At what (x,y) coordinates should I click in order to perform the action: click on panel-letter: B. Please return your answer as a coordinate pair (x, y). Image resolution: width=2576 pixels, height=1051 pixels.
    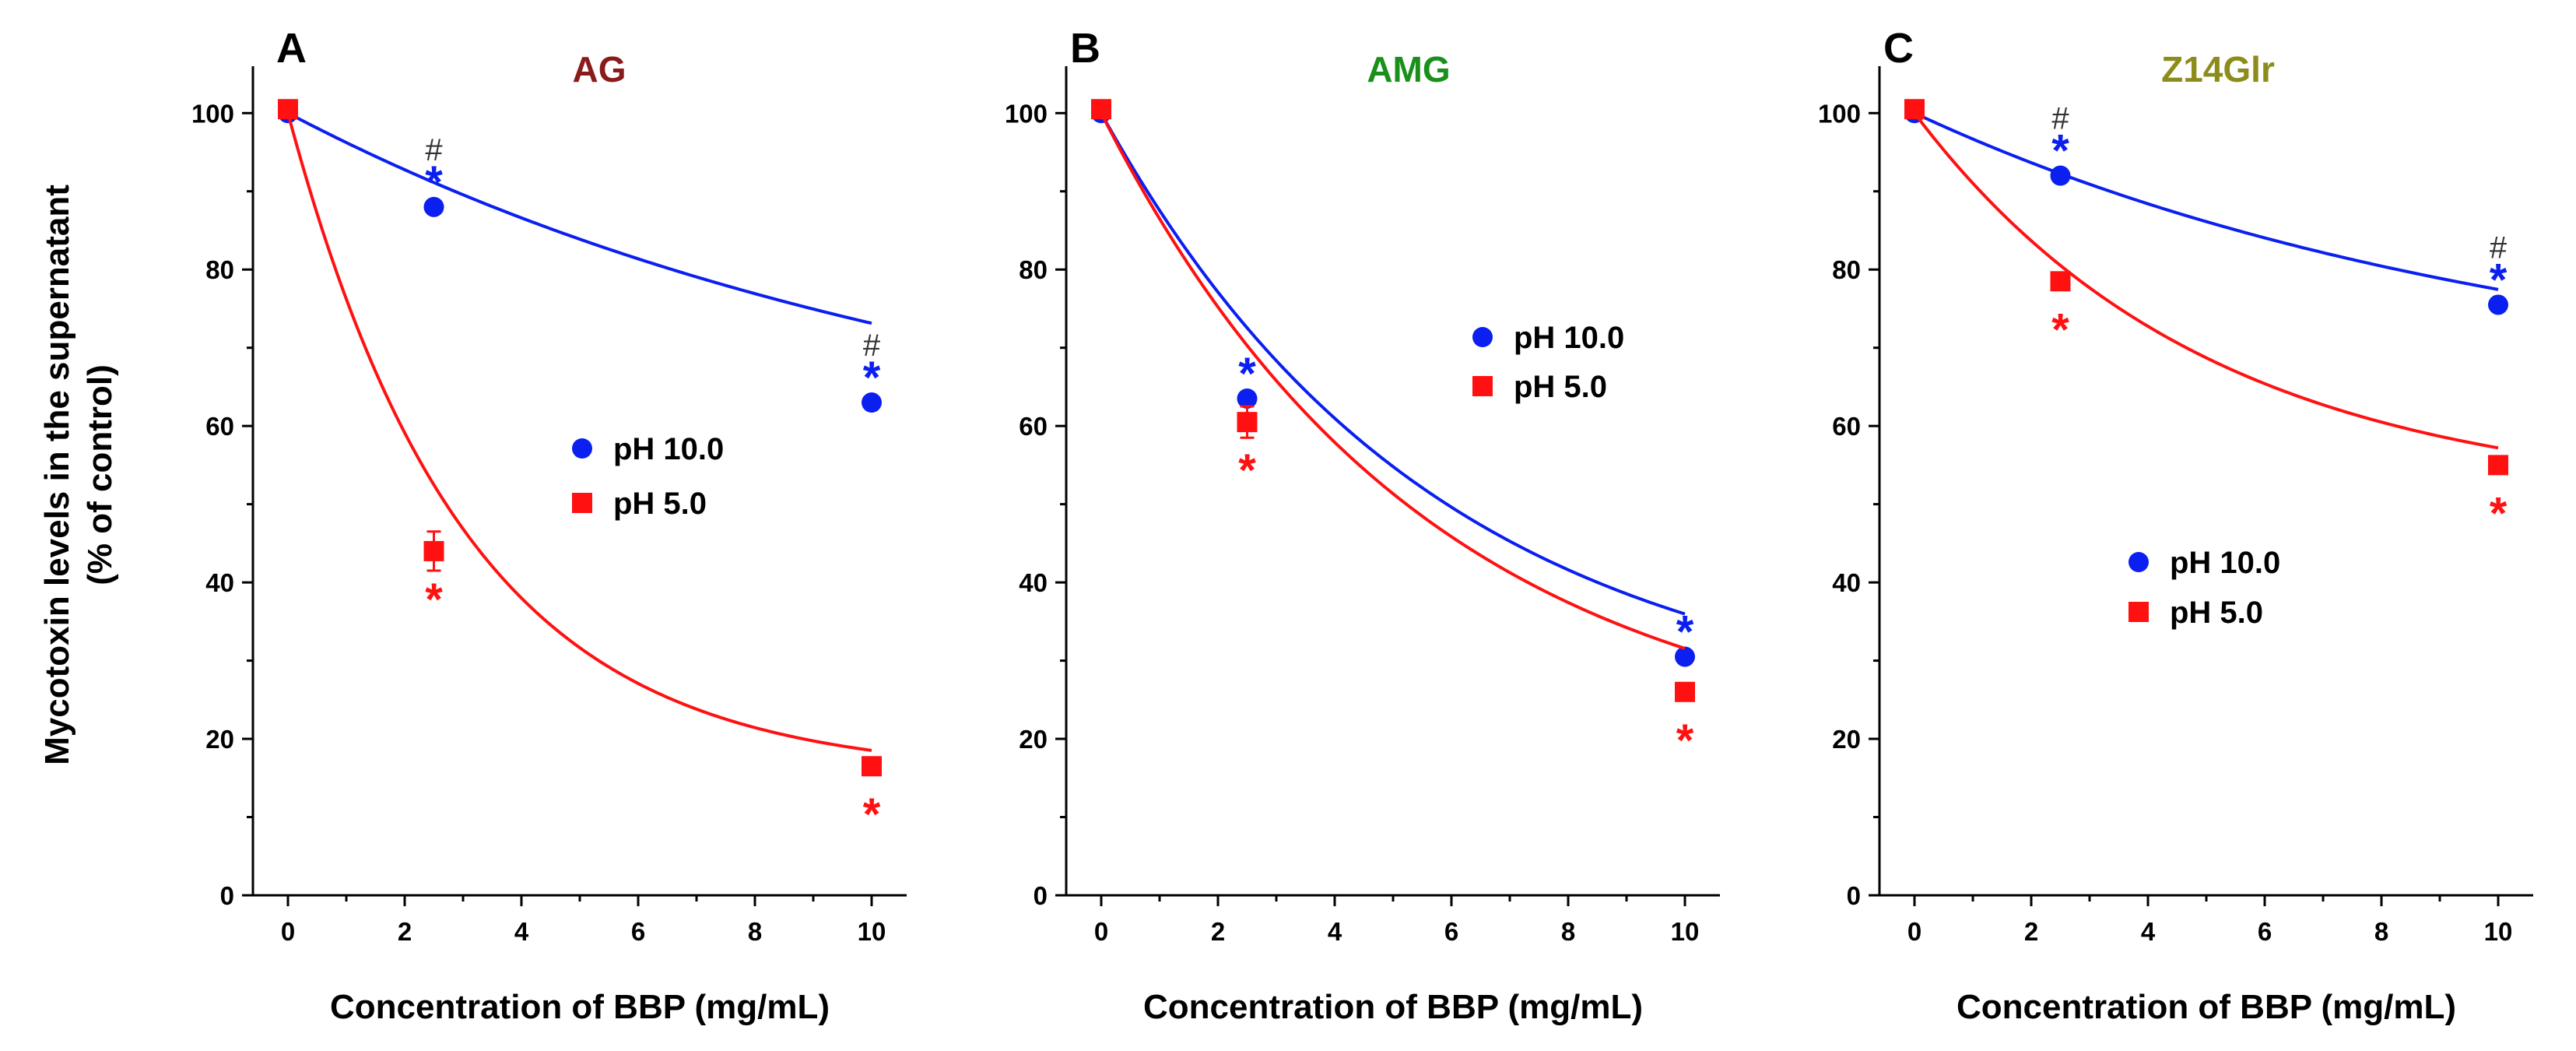
    Looking at the image, I should click on (1085, 48).